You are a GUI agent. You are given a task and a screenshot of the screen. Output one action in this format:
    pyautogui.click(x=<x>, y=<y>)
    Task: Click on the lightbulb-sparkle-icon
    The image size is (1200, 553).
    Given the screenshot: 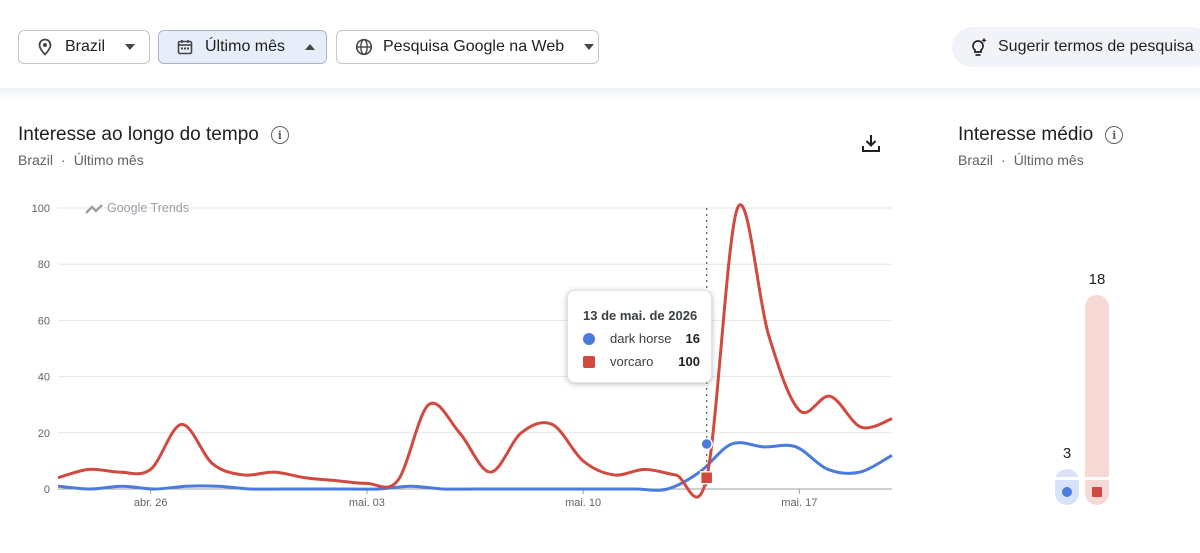 What is the action you would take?
    pyautogui.click(x=979, y=47)
    